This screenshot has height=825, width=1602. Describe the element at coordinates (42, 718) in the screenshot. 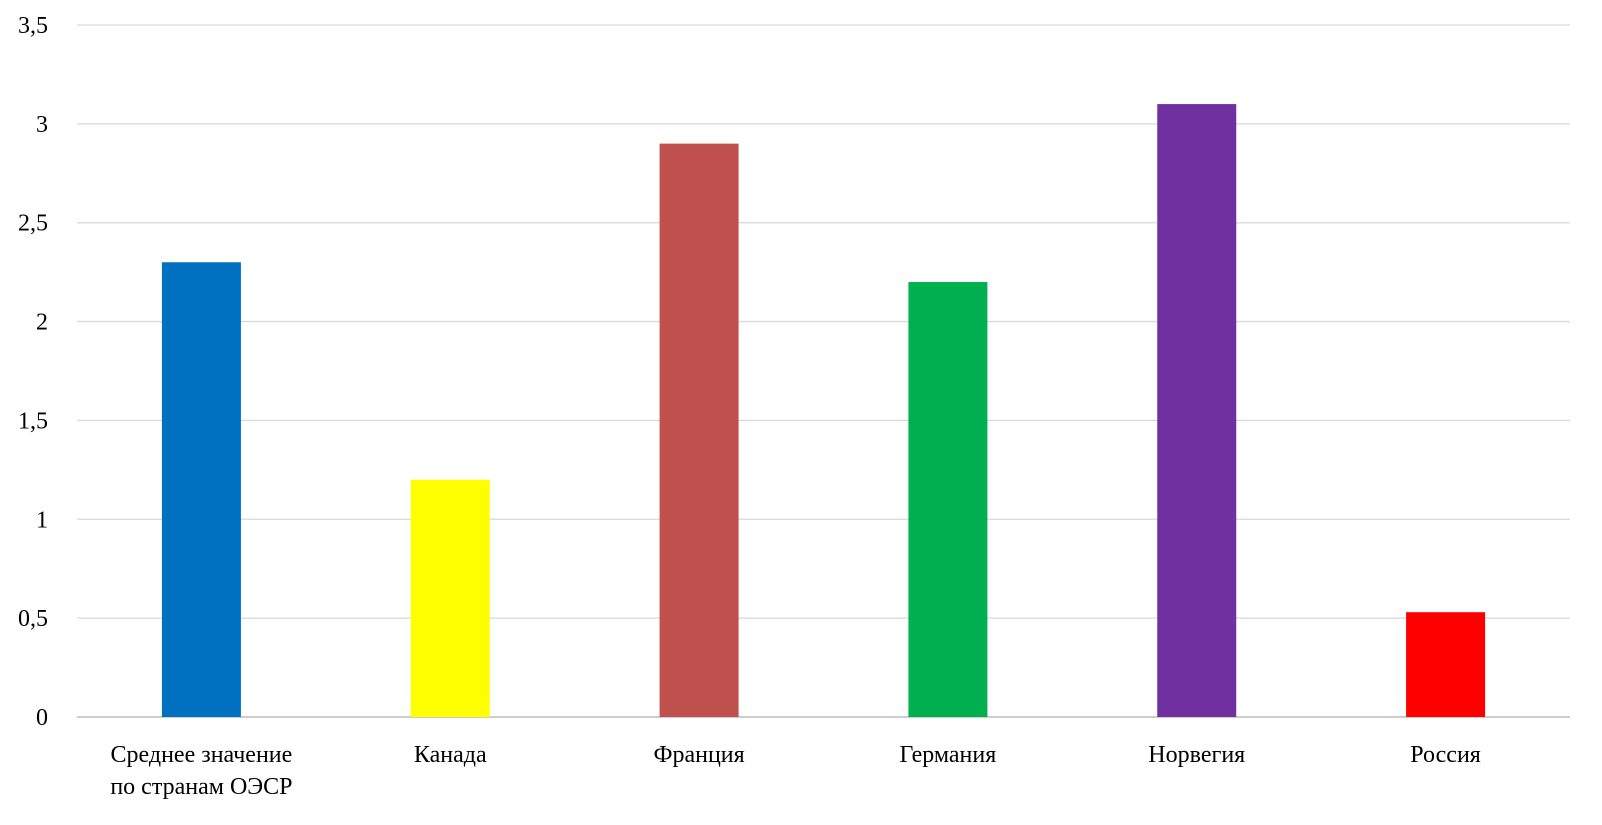

I see `y-tick-label: 0` at that location.